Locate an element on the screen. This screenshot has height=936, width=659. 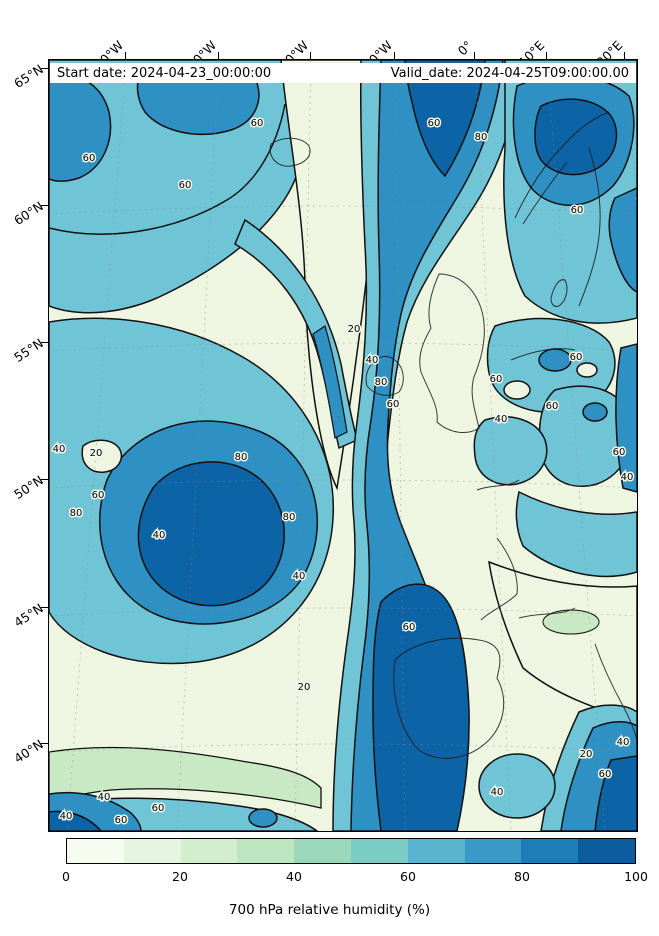
lat-tick-label: 45°N is located at coordinates (28, 615).